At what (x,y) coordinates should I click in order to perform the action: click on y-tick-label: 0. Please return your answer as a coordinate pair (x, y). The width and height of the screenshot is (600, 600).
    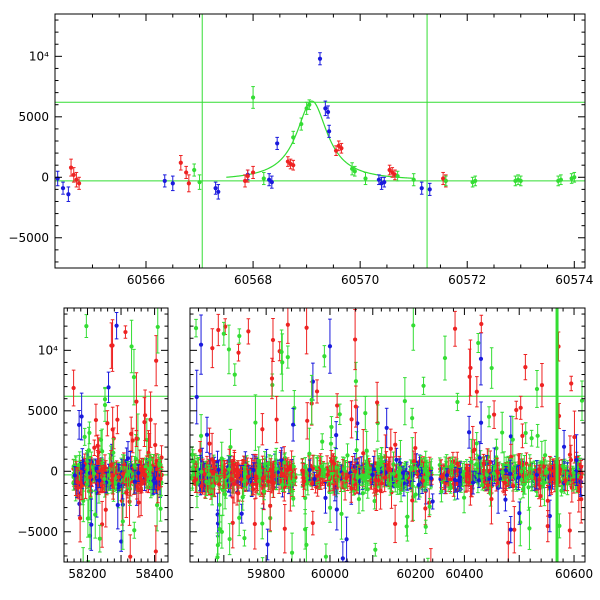
    Looking at the image, I should click on (45, 177).